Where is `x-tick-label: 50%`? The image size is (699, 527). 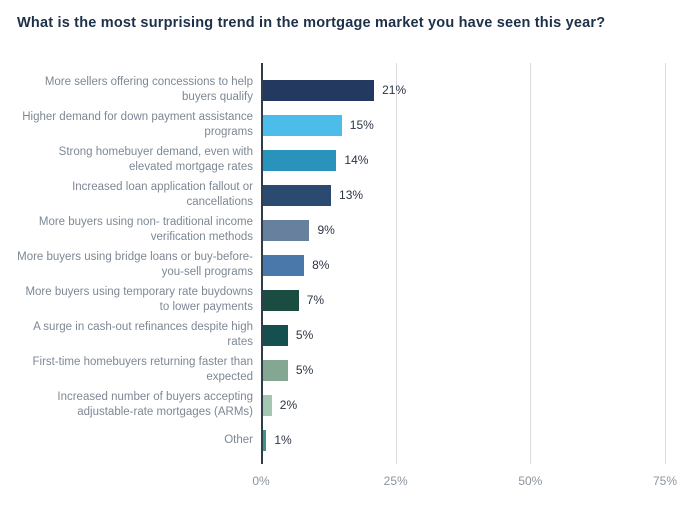
x-tick-label: 50% is located at coordinates (530, 480).